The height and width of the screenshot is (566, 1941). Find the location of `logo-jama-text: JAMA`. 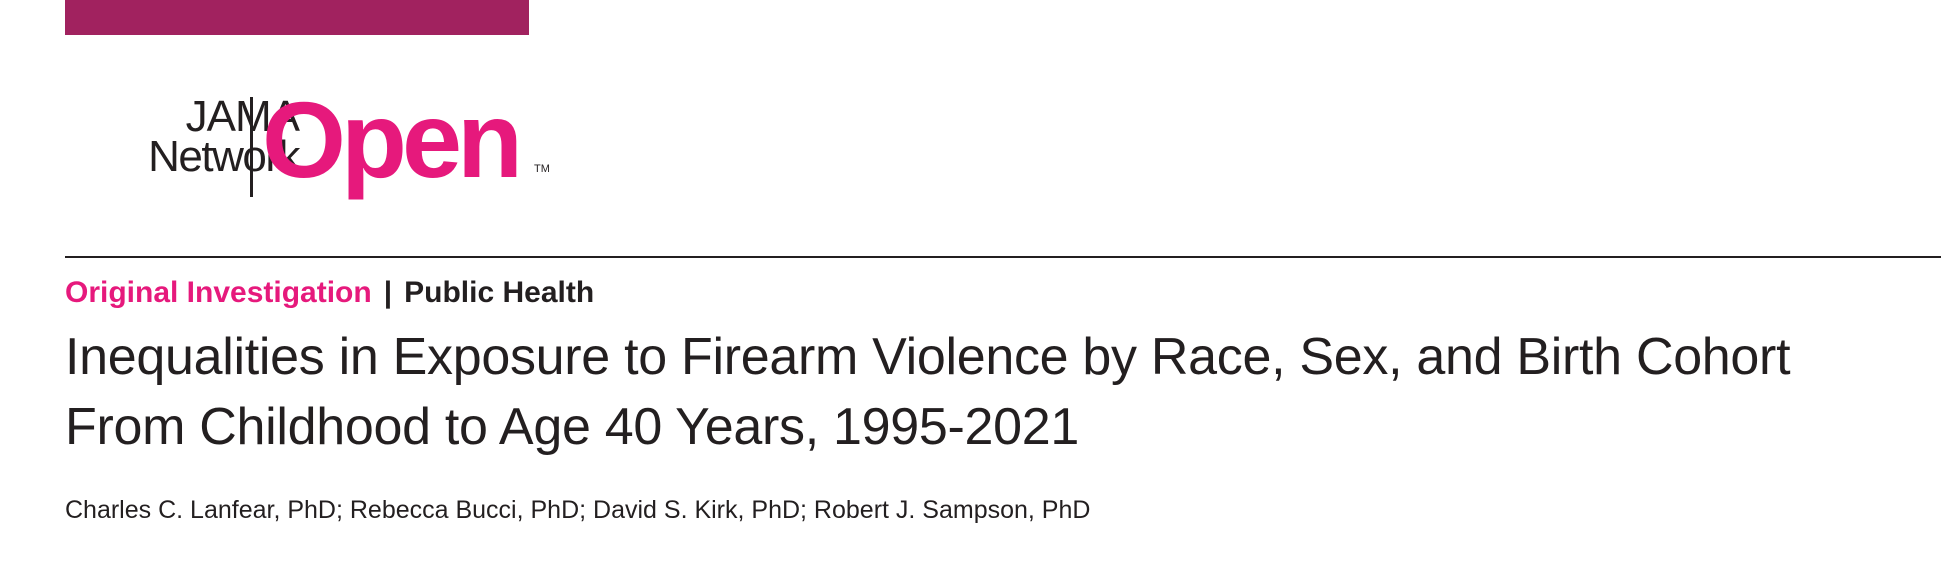

logo-jama-text: JAMA is located at coordinates (242, 116).